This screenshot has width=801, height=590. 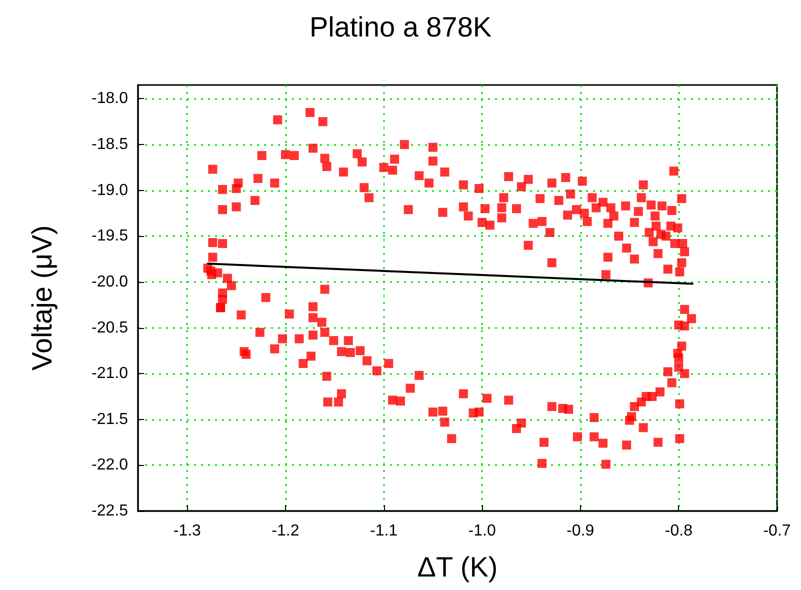 I want to click on x-tick-label: -0.7, so click(x=777, y=531).